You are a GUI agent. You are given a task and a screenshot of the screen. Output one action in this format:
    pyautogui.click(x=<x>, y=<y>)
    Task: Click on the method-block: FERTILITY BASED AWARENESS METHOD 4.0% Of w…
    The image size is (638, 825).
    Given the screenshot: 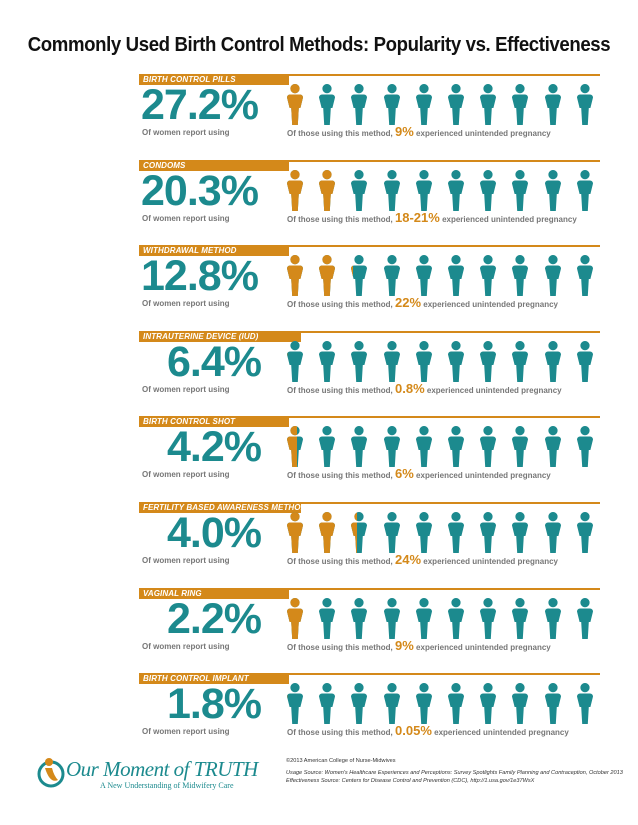 What is the action you would take?
    pyautogui.click(x=369, y=543)
    